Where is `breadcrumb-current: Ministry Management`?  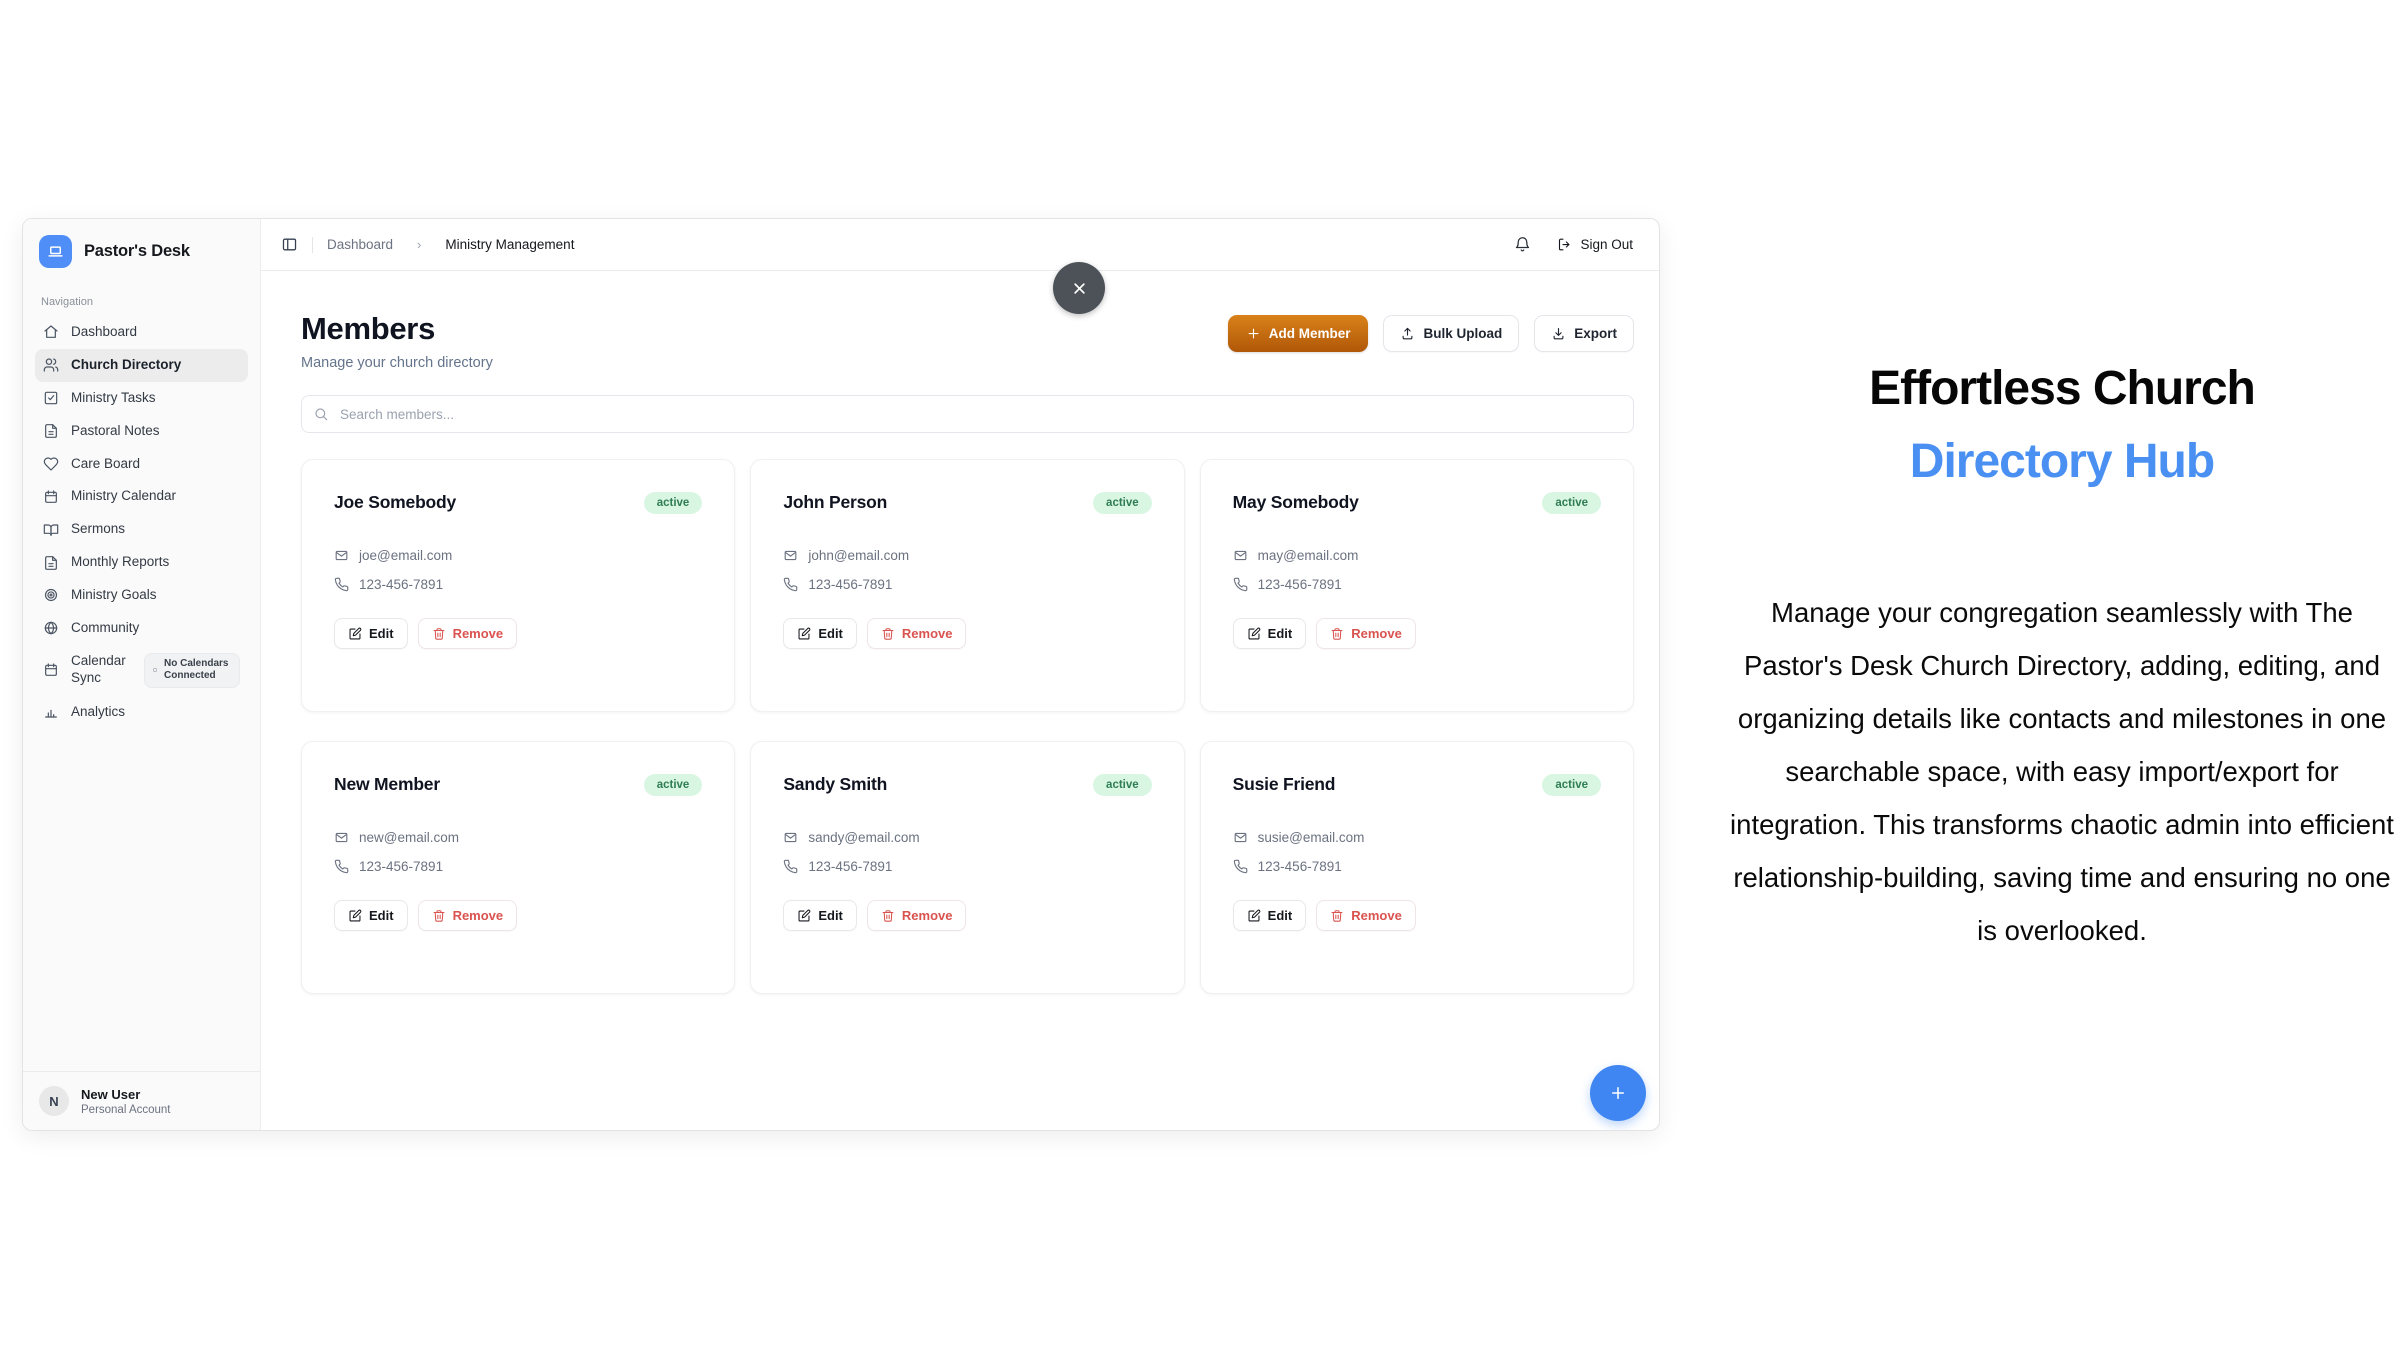 breadcrumb-current: Ministry Management is located at coordinates (510, 244).